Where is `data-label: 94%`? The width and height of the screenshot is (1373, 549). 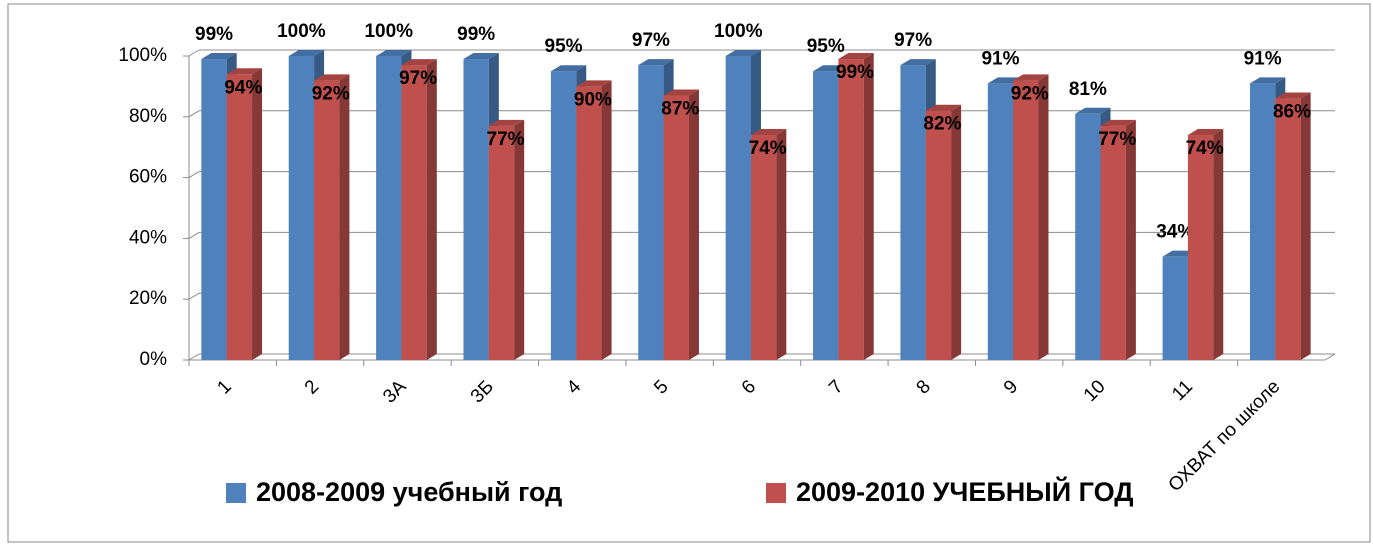 data-label: 94% is located at coordinates (243, 87).